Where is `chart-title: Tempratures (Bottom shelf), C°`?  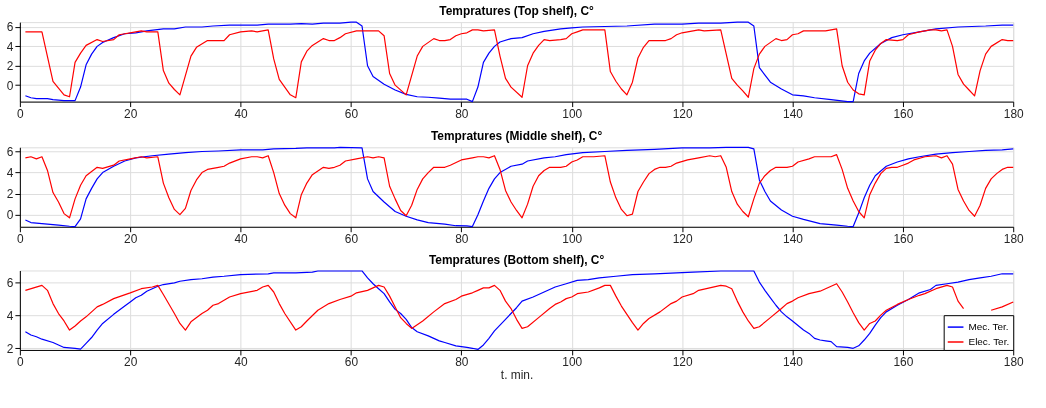
chart-title: Tempratures (Bottom shelf), C° is located at coordinates (516, 260).